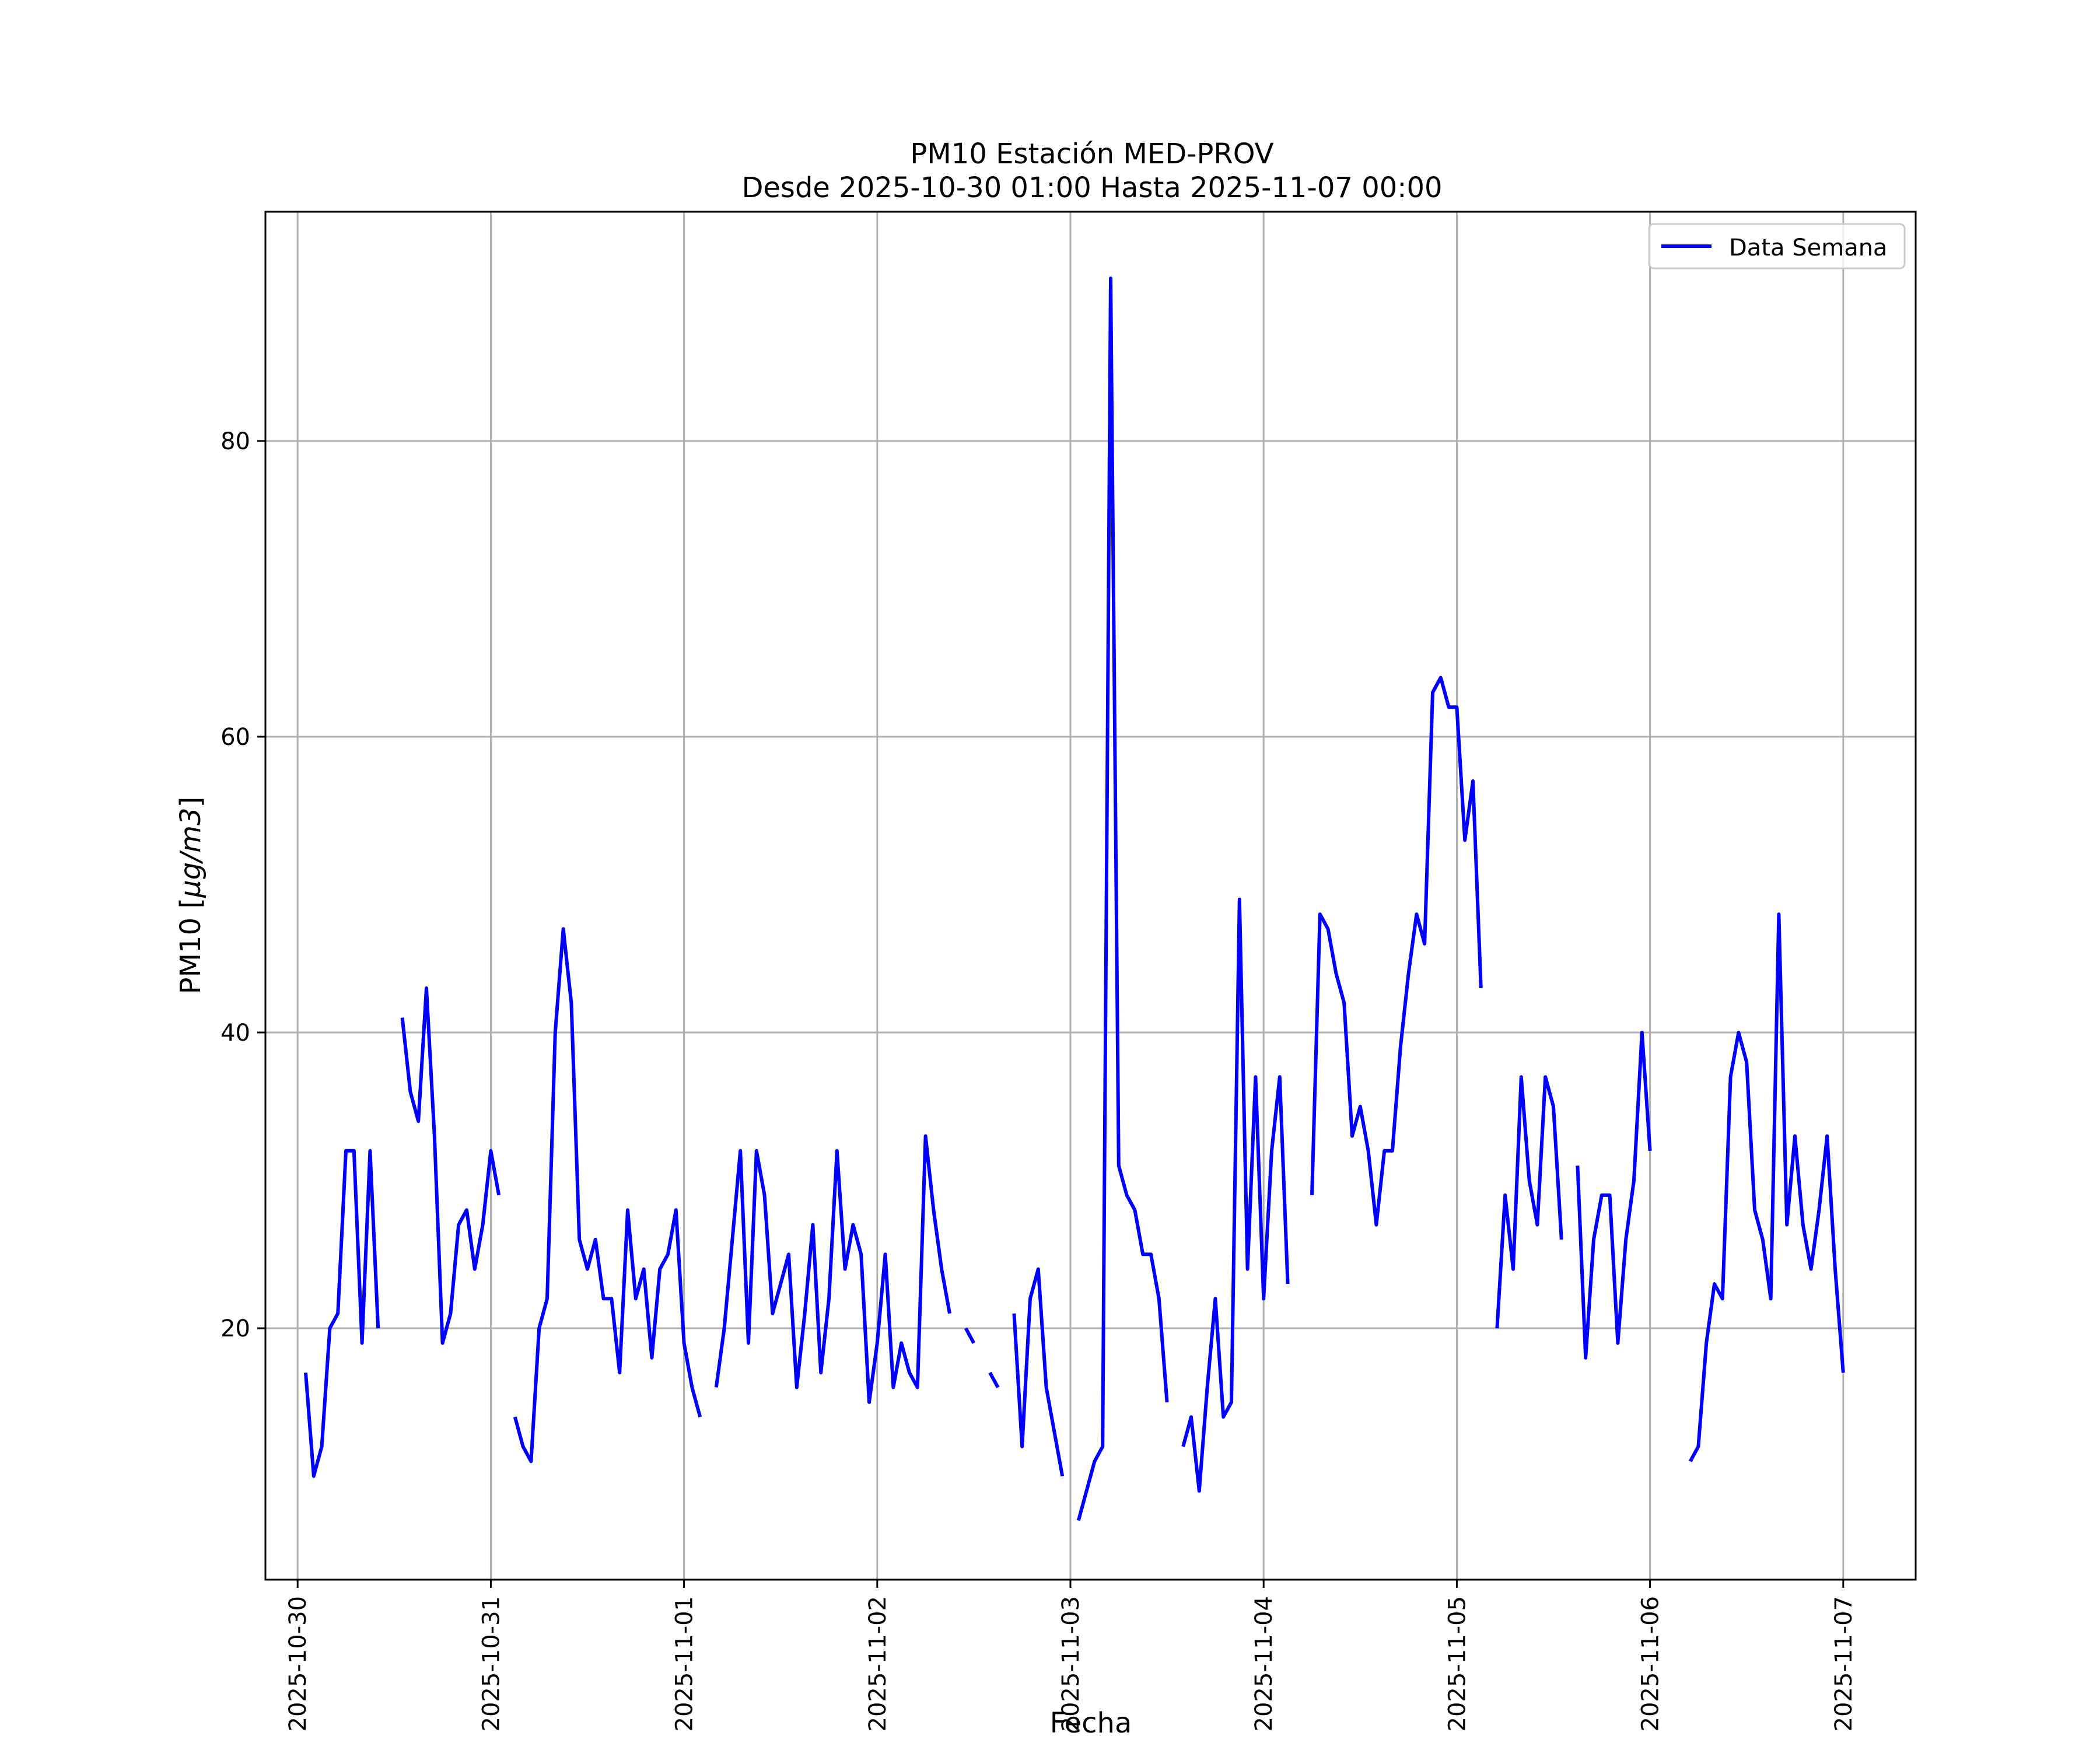  What do you see at coordinates (235, 1328) in the screenshot?
I see `y-tick-label: 20` at bounding box center [235, 1328].